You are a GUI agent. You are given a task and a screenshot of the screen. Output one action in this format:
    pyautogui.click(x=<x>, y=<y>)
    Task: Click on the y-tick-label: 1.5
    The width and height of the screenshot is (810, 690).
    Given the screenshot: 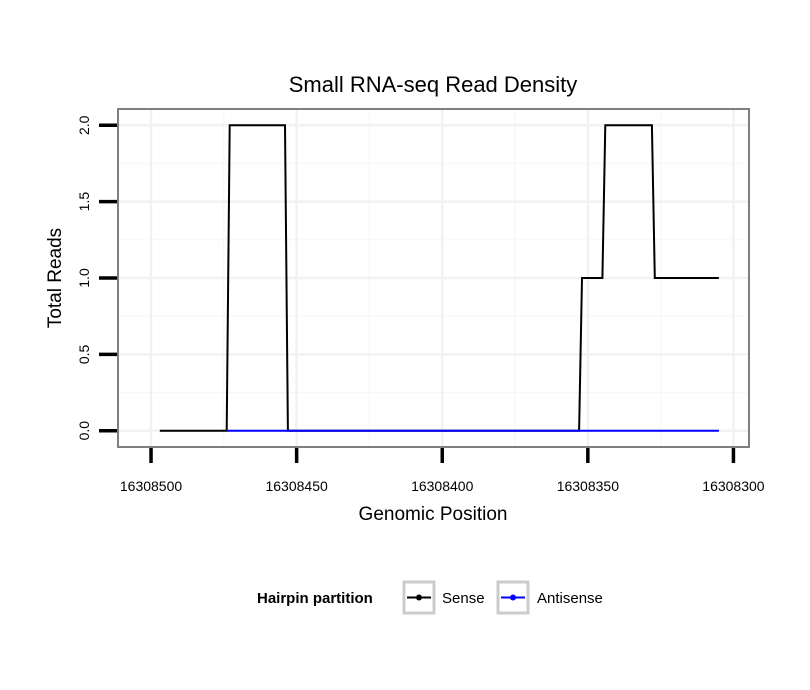 What is the action you would take?
    pyautogui.click(x=84, y=202)
    